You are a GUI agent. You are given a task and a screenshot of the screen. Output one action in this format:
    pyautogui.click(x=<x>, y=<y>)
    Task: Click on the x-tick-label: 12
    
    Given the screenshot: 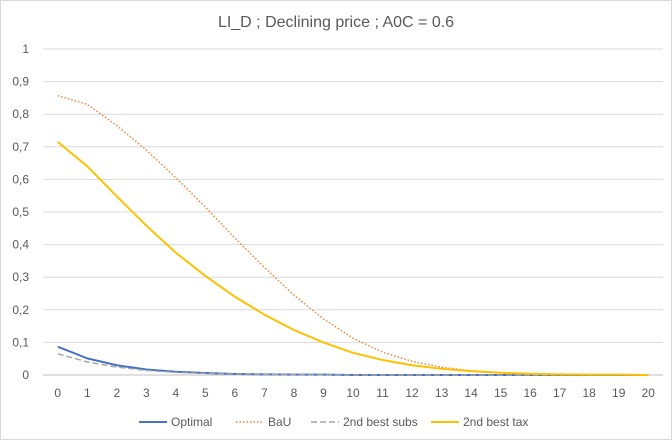 What is the action you would take?
    pyautogui.click(x=412, y=393)
    